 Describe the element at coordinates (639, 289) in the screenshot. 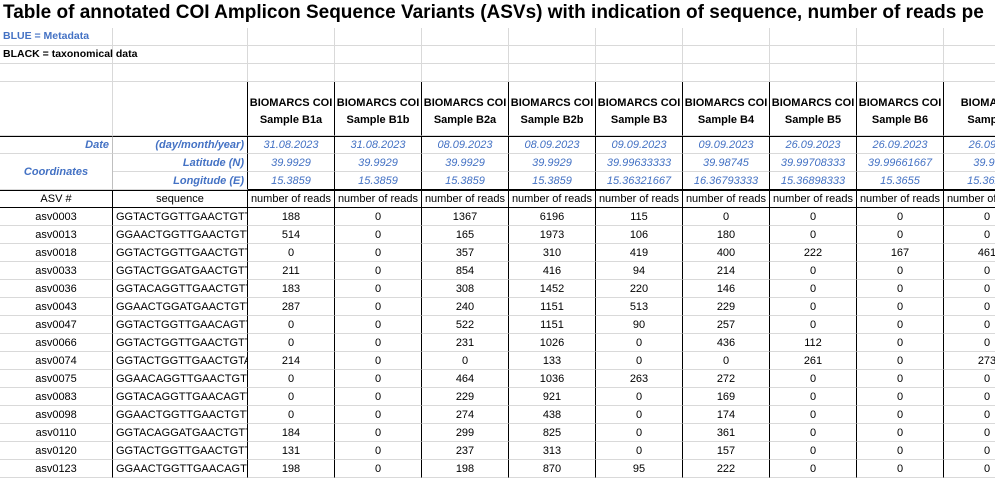

I see `read-count: 220` at that location.